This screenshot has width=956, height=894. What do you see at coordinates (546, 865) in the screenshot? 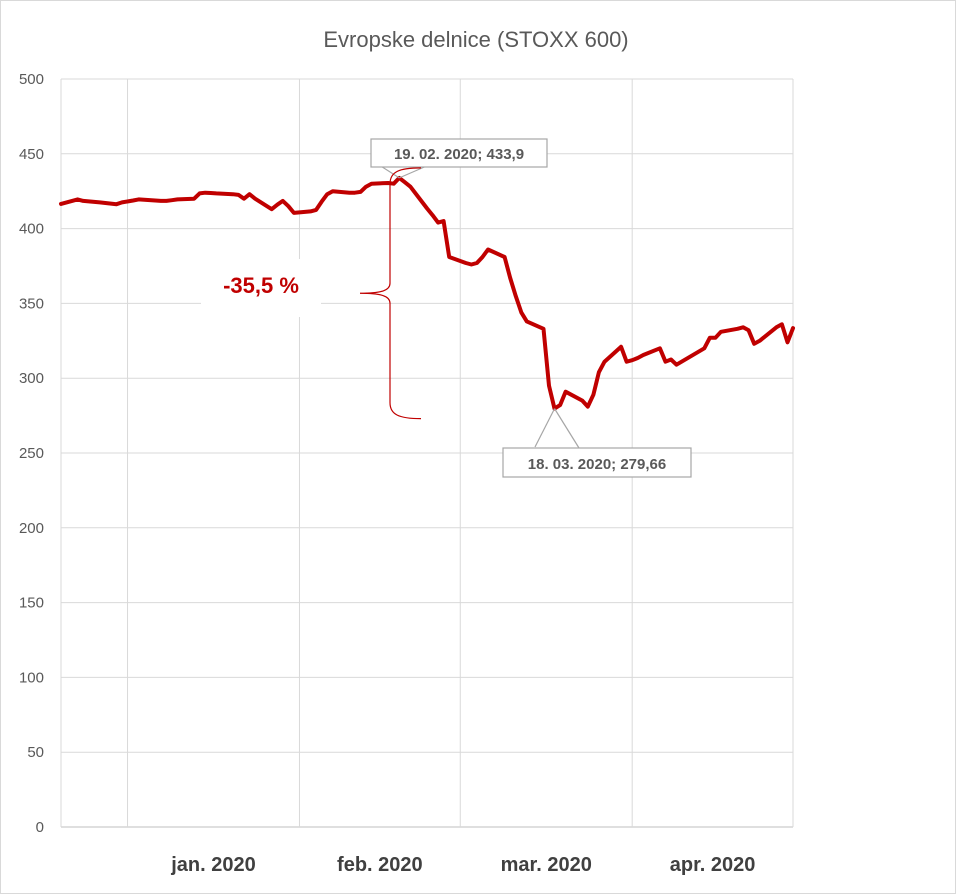
I see `xtick-label: mar. 2020` at bounding box center [546, 865].